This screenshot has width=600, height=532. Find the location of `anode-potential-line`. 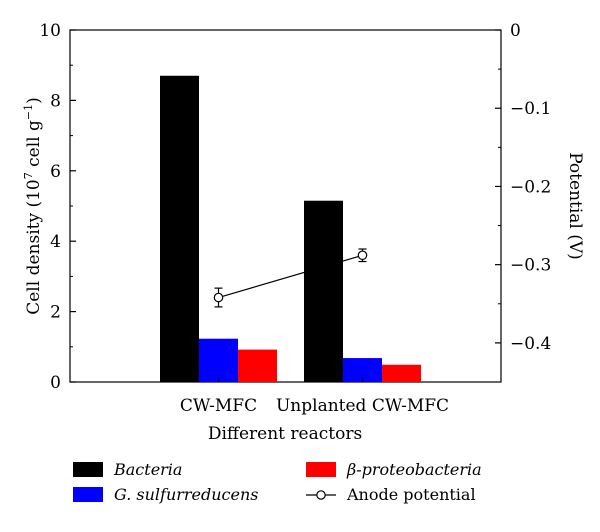

anode-potential-line is located at coordinates (290, 276).